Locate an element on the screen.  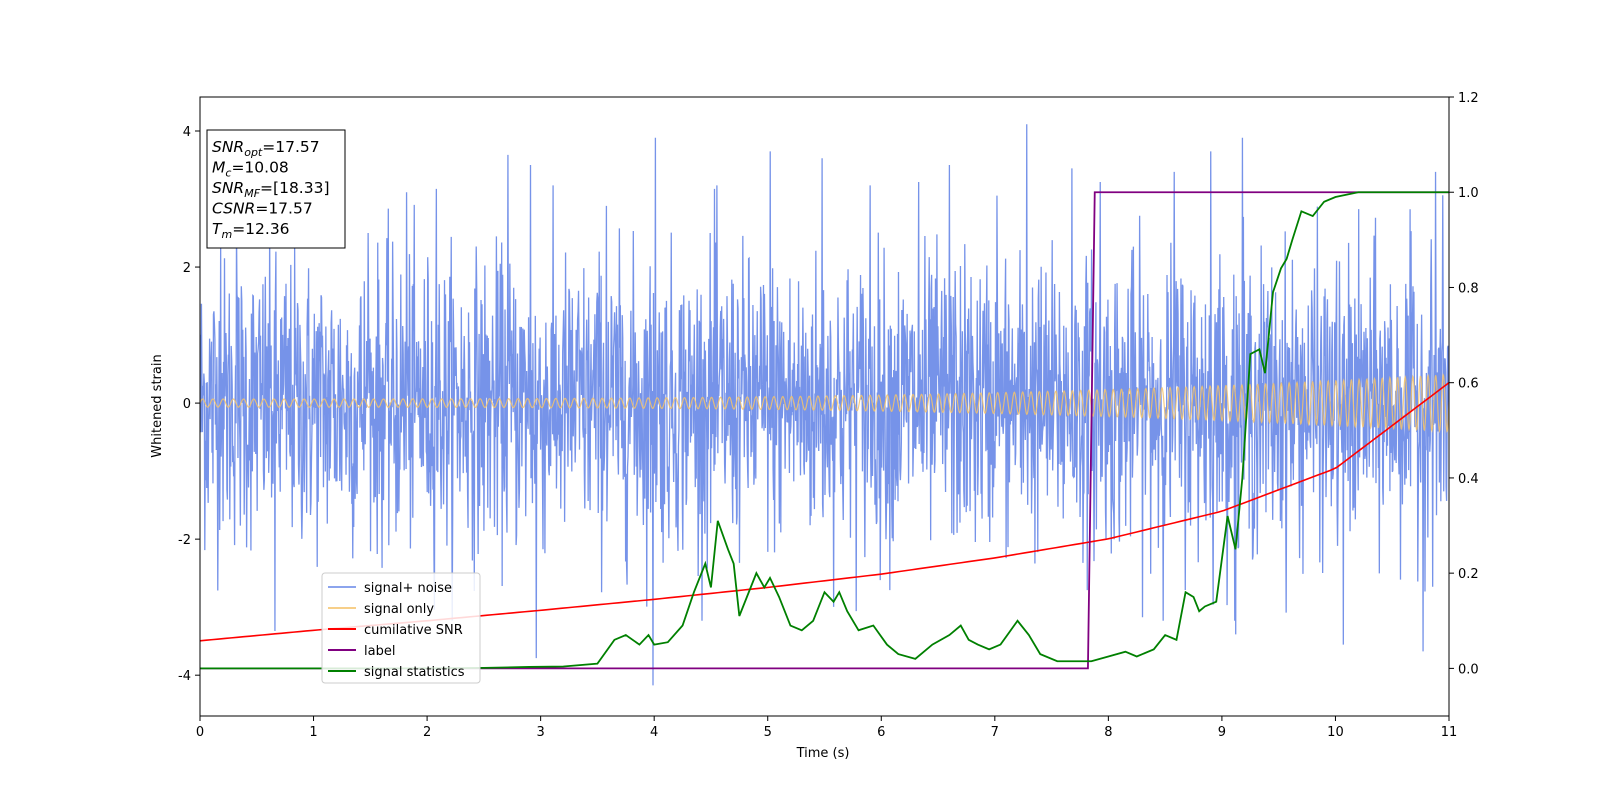
x-tick-label: 10 is located at coordinates (1335, 732).